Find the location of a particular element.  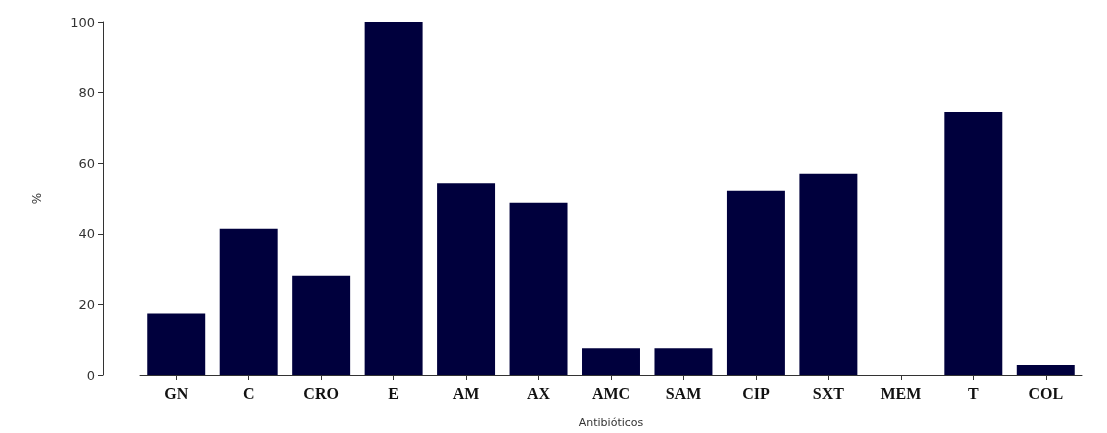

x-tick-label: CRO is located at coordinates (321, 393).